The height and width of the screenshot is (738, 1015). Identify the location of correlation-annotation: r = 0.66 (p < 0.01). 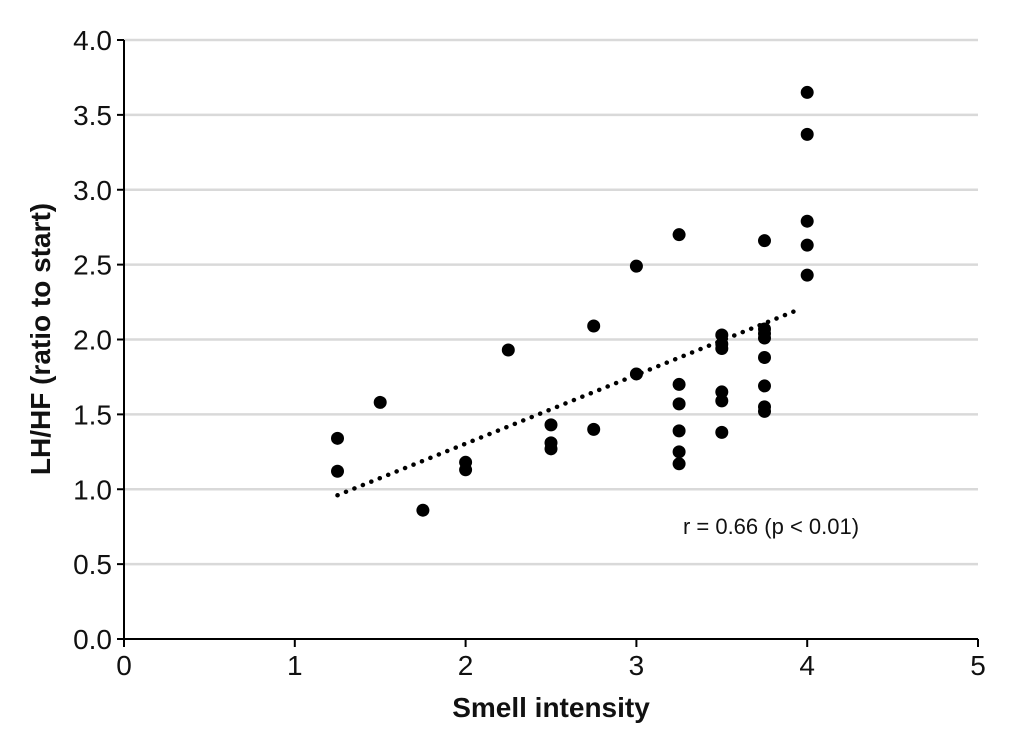
(771, 526).